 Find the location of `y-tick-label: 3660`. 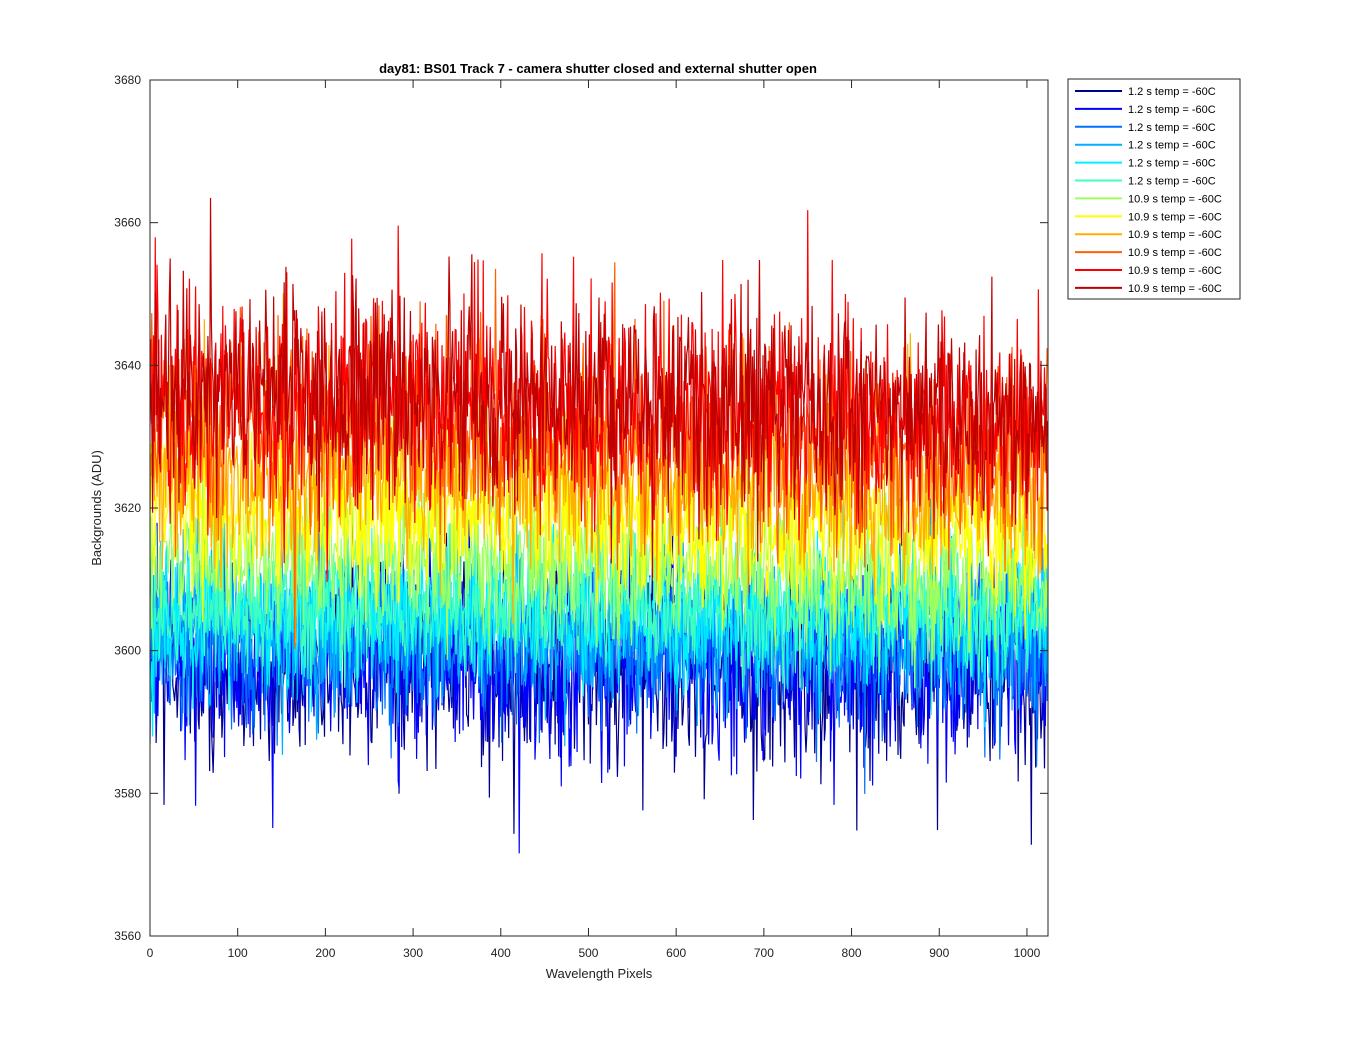

y-tick-label: 3660 is located at coordinates (127, 223).